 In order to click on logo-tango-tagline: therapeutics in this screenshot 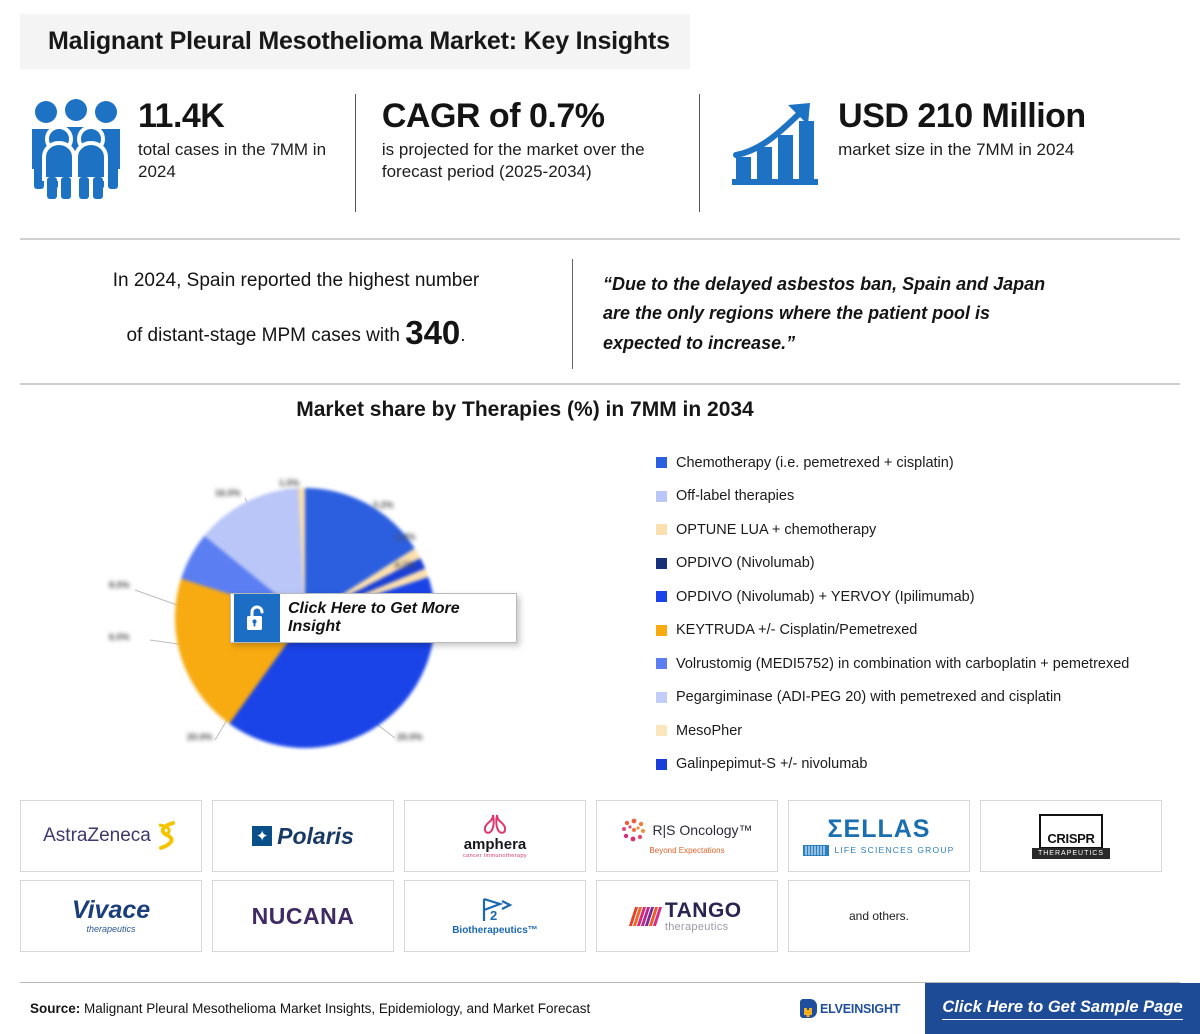, I will do `click(696, 926)`.